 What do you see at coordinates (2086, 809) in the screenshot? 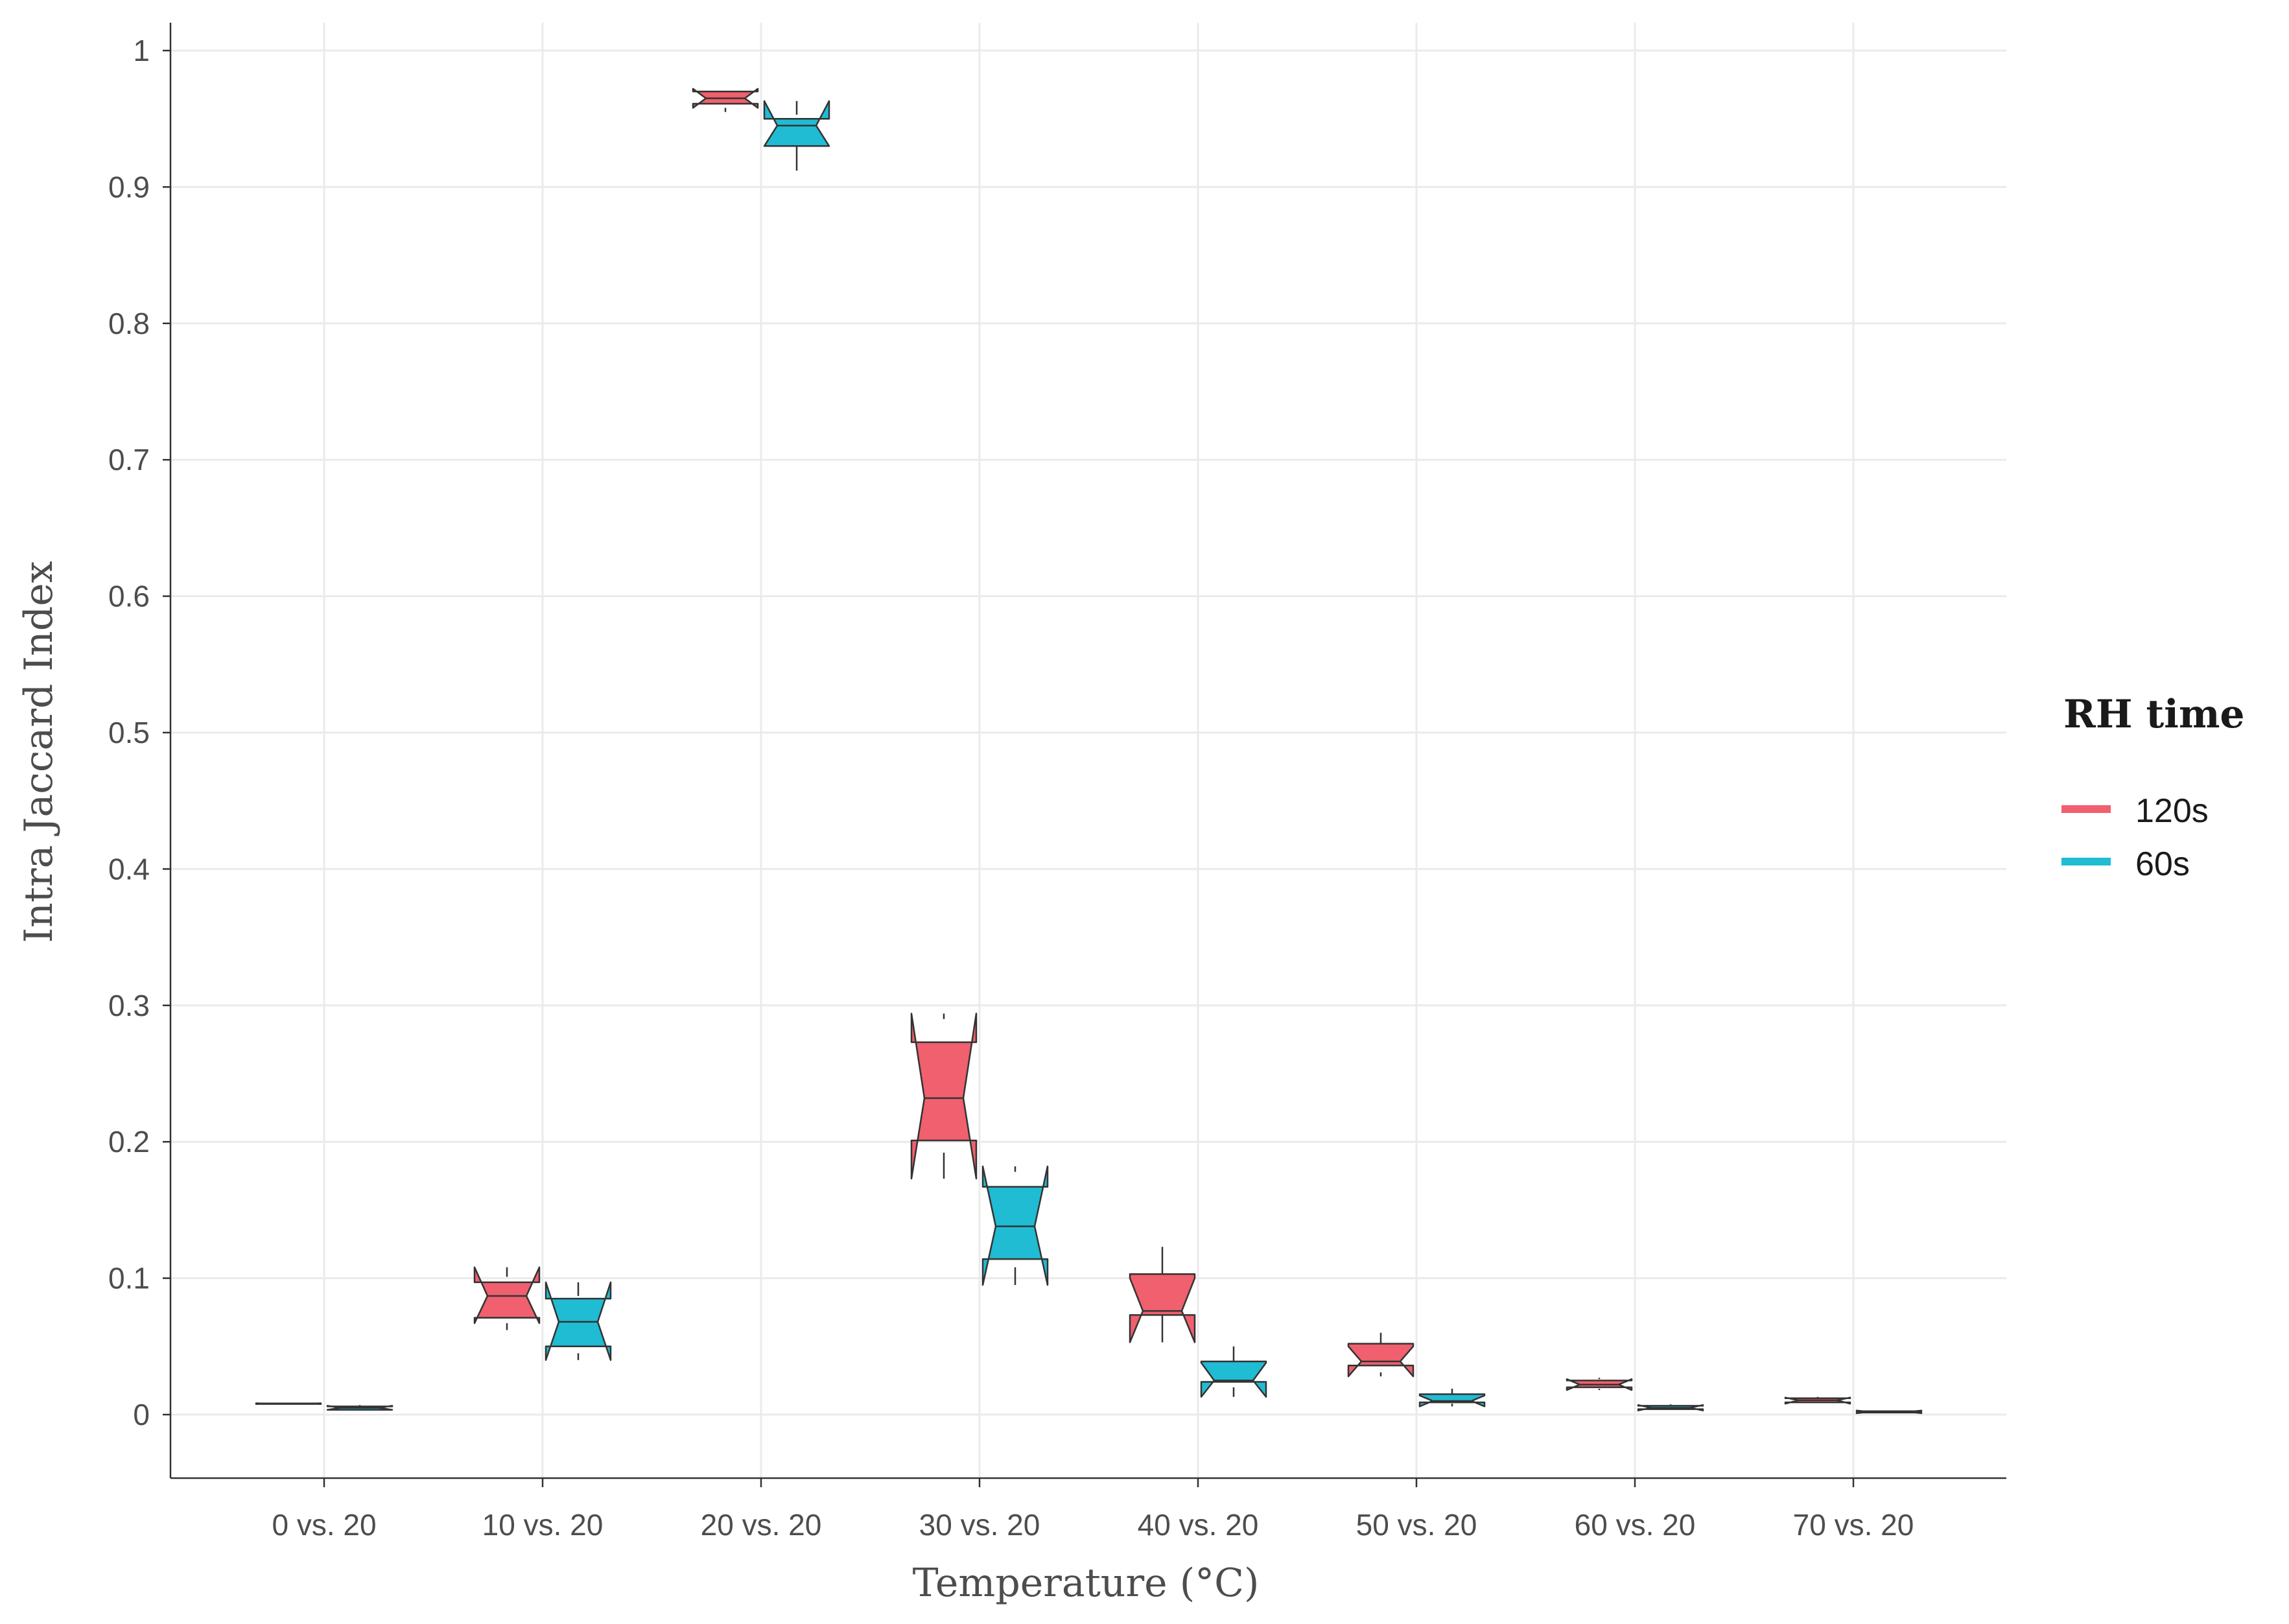
I see `legend-swatch-120s` at bounding box center [2086, 809].